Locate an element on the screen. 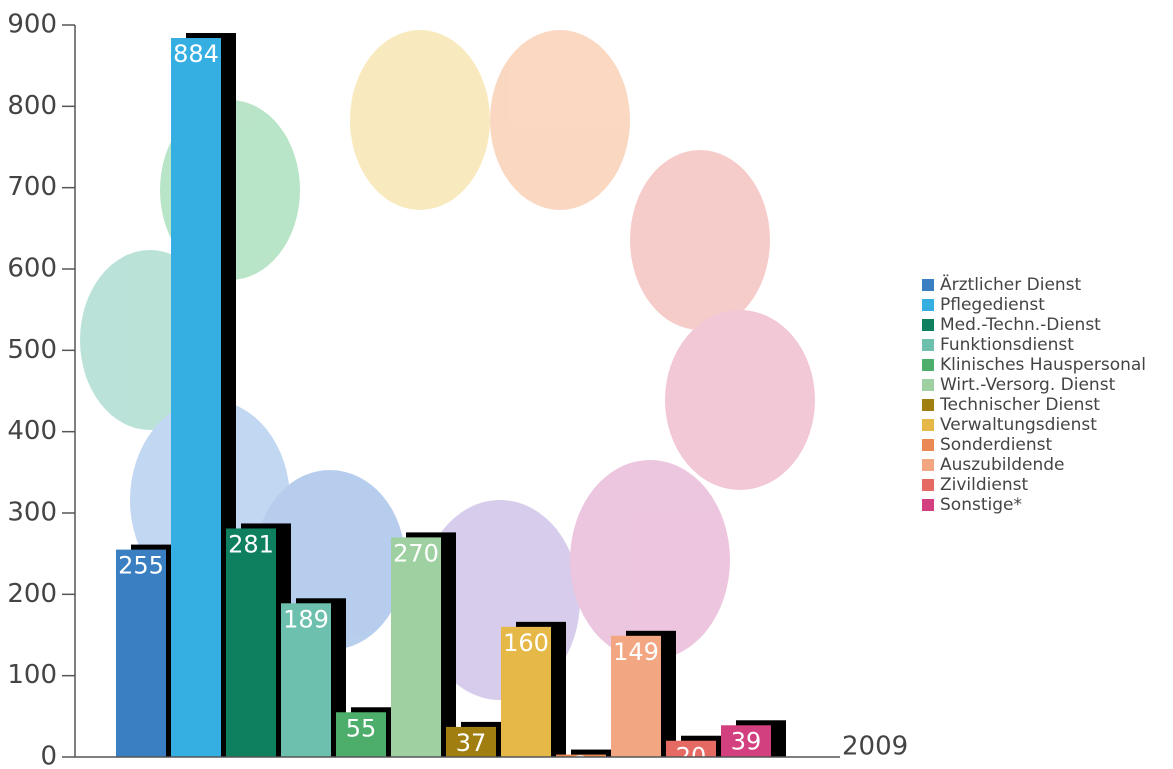  y-tick-label: 900 is located at coordinates (32, 25).